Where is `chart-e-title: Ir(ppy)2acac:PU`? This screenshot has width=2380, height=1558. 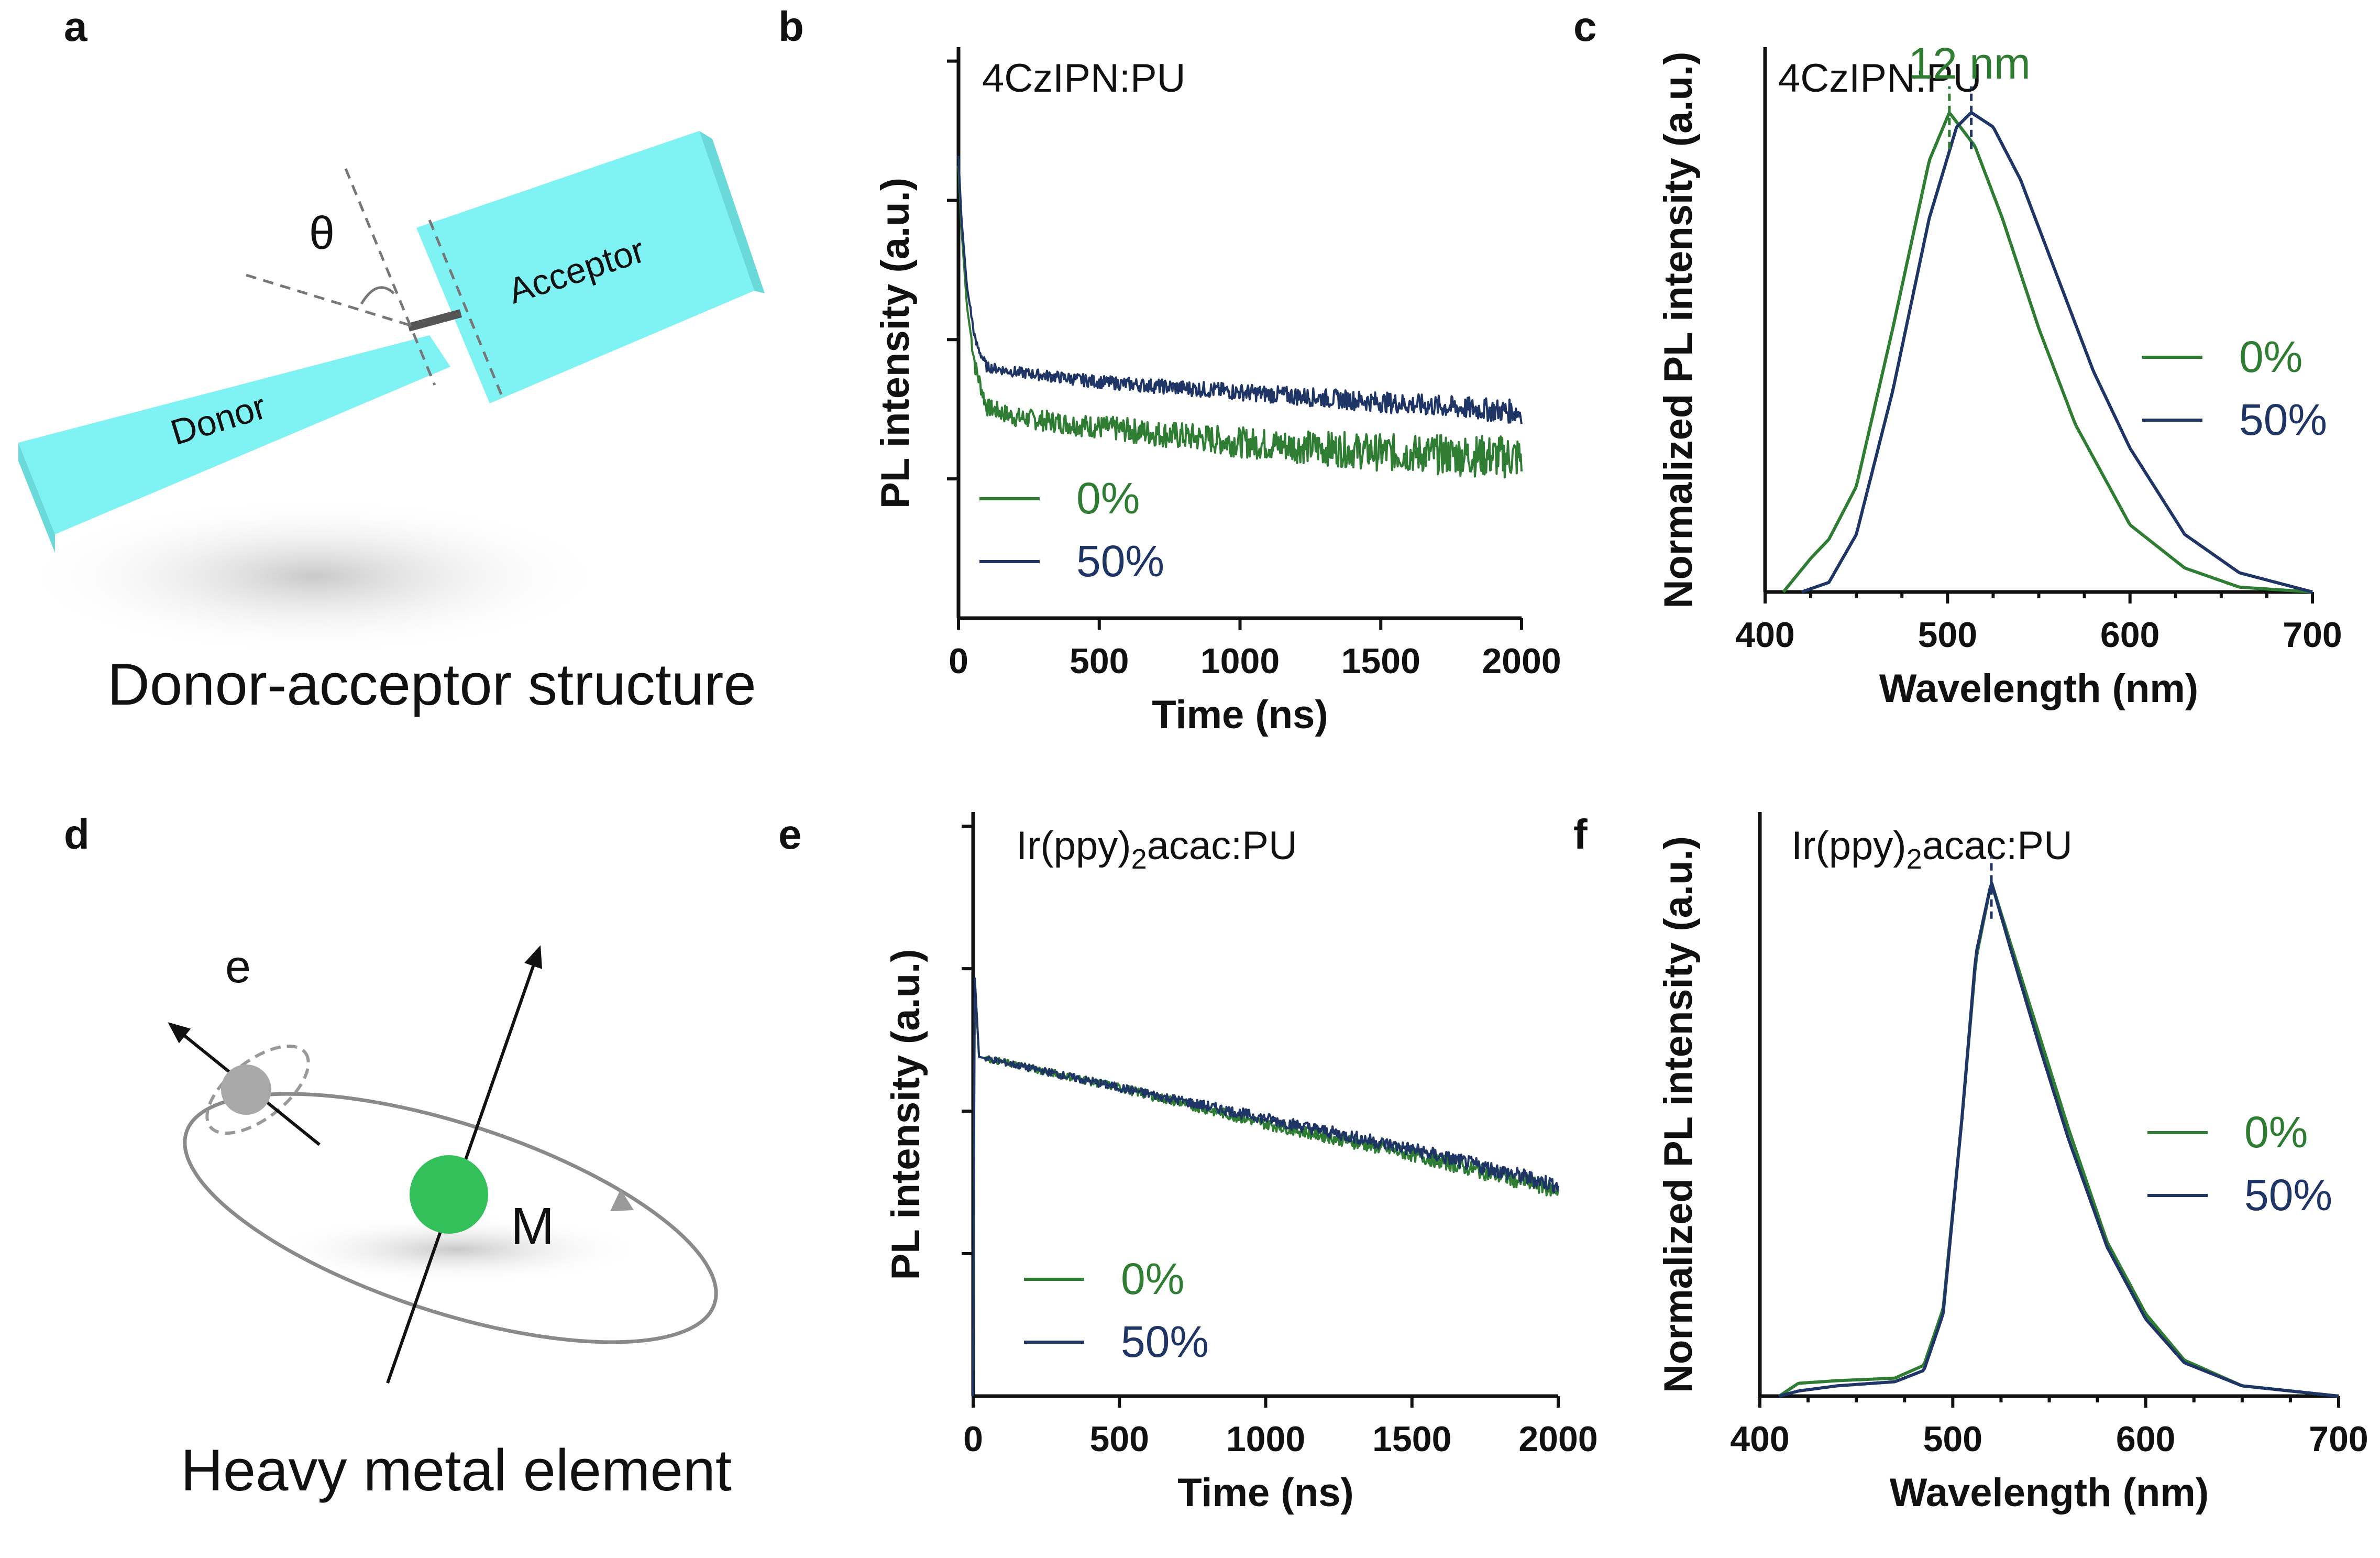 chart-e-title: Ir(ppy)2acac:PU is located at coordinates (1157, 849).